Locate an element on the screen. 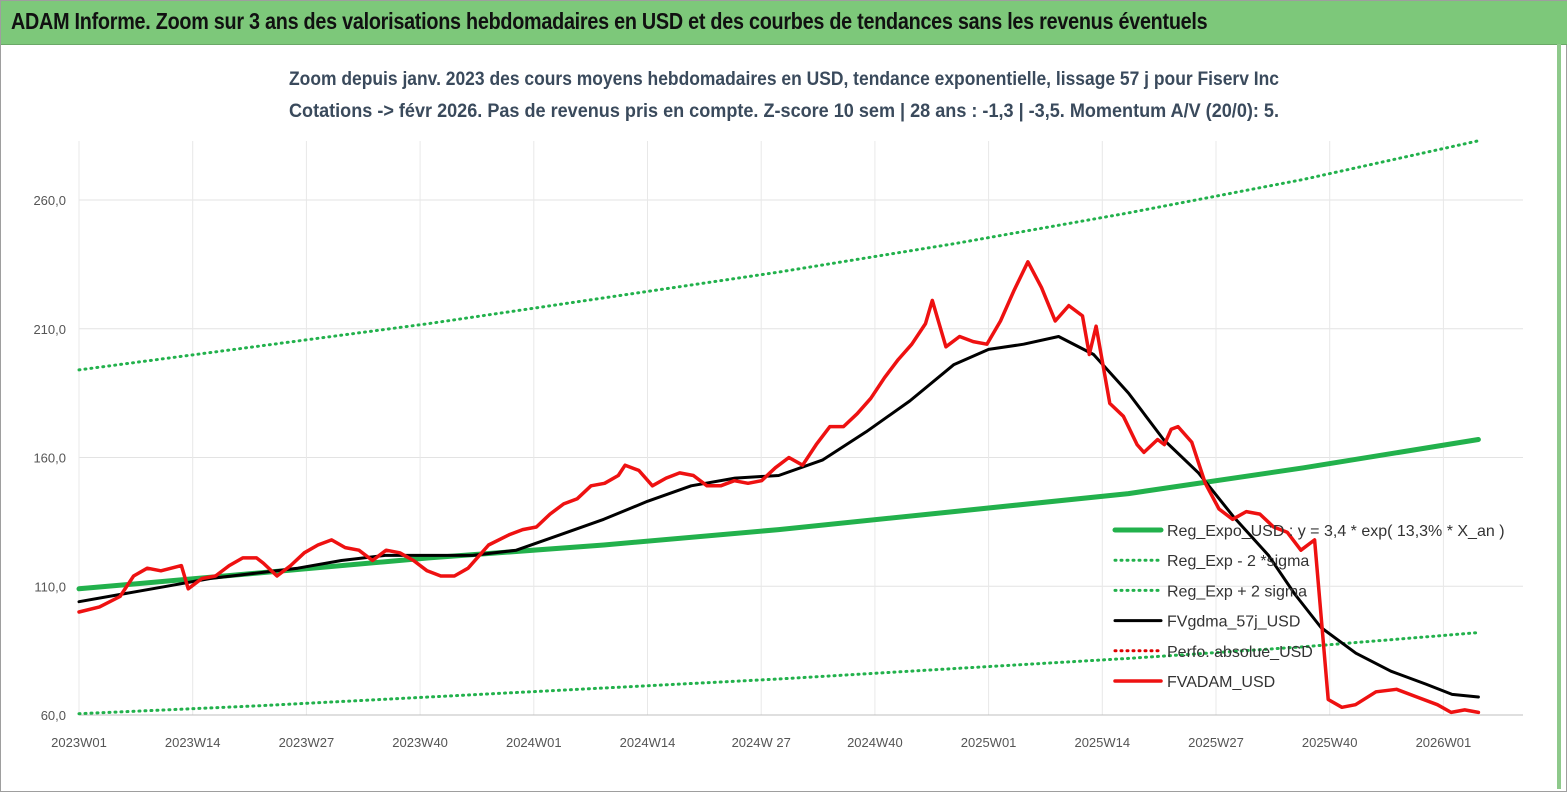 This screenshot has width=1567, height=793. legend-label: Perfo. absolue_USD is located at coordinates (1240, 652).